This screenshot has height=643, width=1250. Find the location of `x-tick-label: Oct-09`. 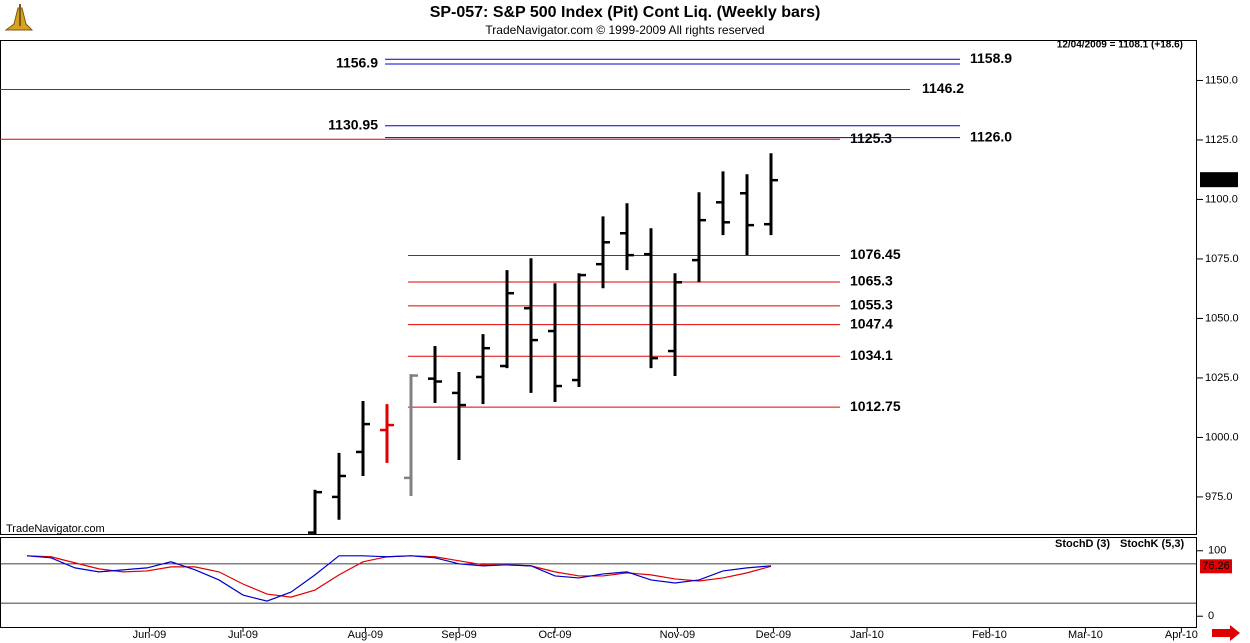

x-tick-label: Oct-09 is located at coordinates (554, 635).